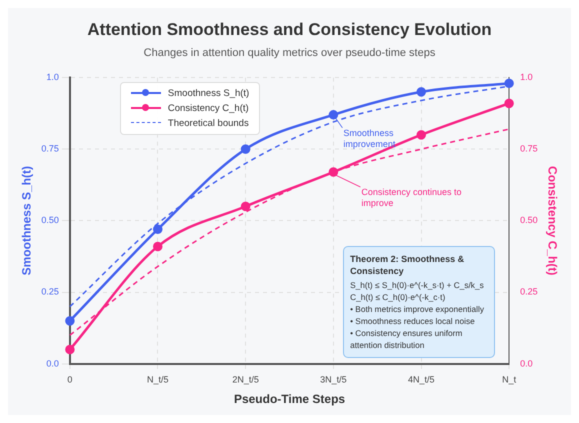  I want to click on chart-subtitle: Changes in attention quality metrics over pseudo-time steps, so click(290, 53).